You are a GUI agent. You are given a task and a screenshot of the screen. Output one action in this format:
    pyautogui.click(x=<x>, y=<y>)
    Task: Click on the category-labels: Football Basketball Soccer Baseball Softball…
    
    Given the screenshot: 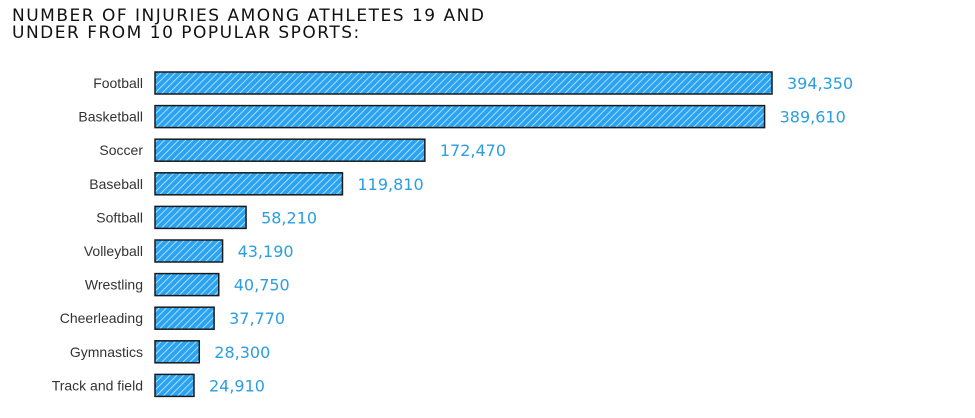 What is the action you would take?
    pyautogui.click(x=98, y=234)
    